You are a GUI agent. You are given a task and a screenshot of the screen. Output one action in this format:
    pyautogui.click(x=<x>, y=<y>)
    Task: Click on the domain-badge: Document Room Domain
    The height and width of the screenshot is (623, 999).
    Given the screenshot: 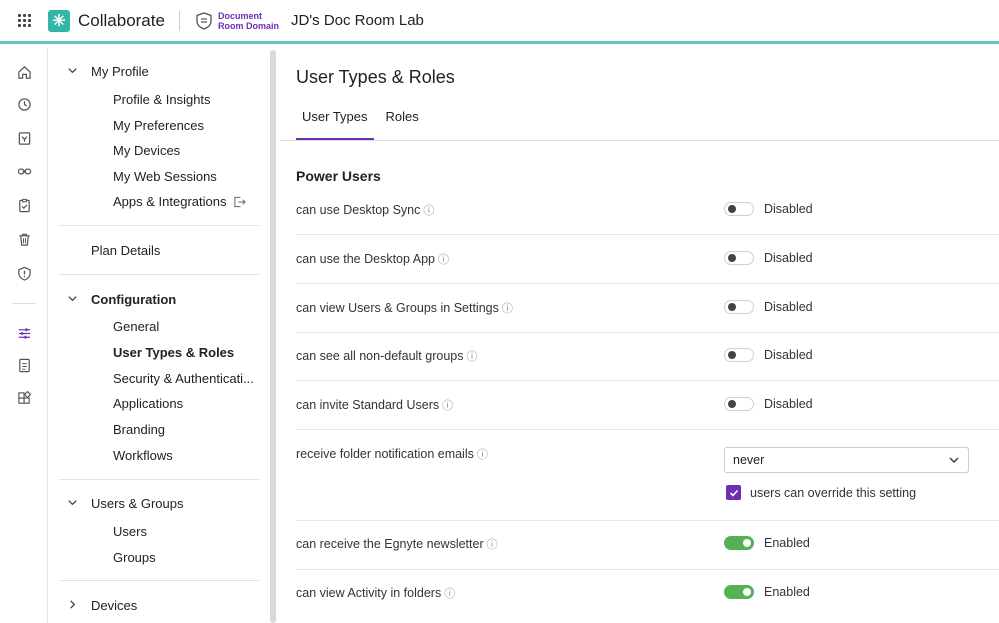 What is the action you would take?
    pyautogui.click(x=236, y=21)
    